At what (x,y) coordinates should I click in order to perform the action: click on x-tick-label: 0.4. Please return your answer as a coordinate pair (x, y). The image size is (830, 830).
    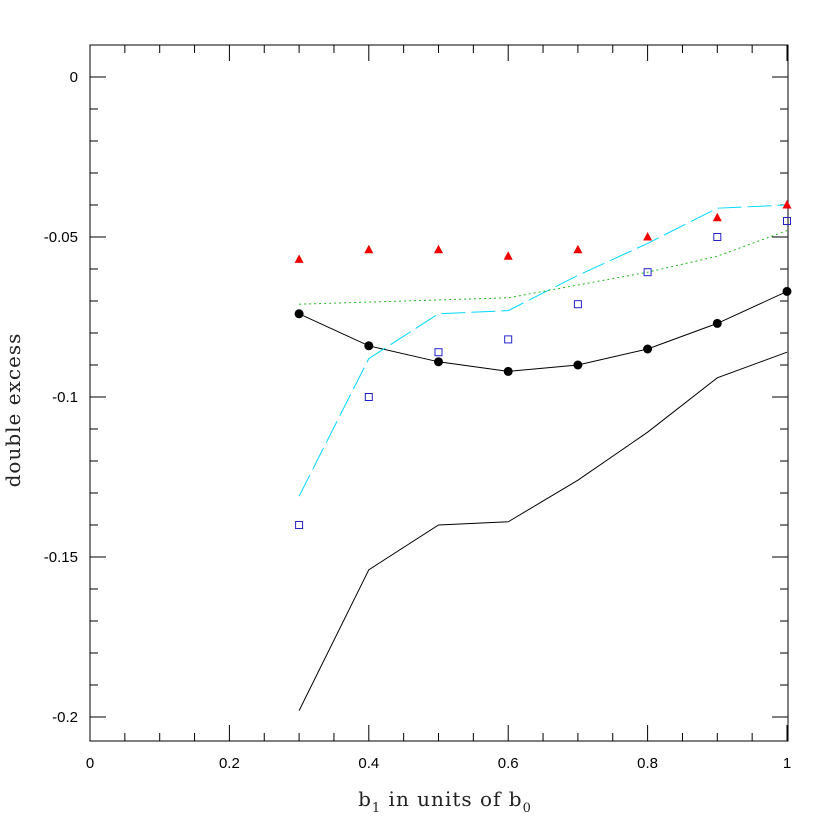
    Looking at the image, I should click on (368, 763).